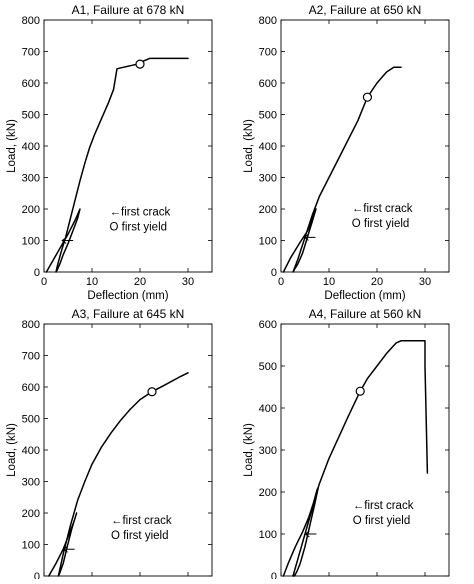 Image resolution: width=474 pixels, height=584 pixels. What do you see at coordinates (128, 314) in the screenshot?
I see `chart-title: A3, Failure at 645 kN` at bounding box center [128, 314].